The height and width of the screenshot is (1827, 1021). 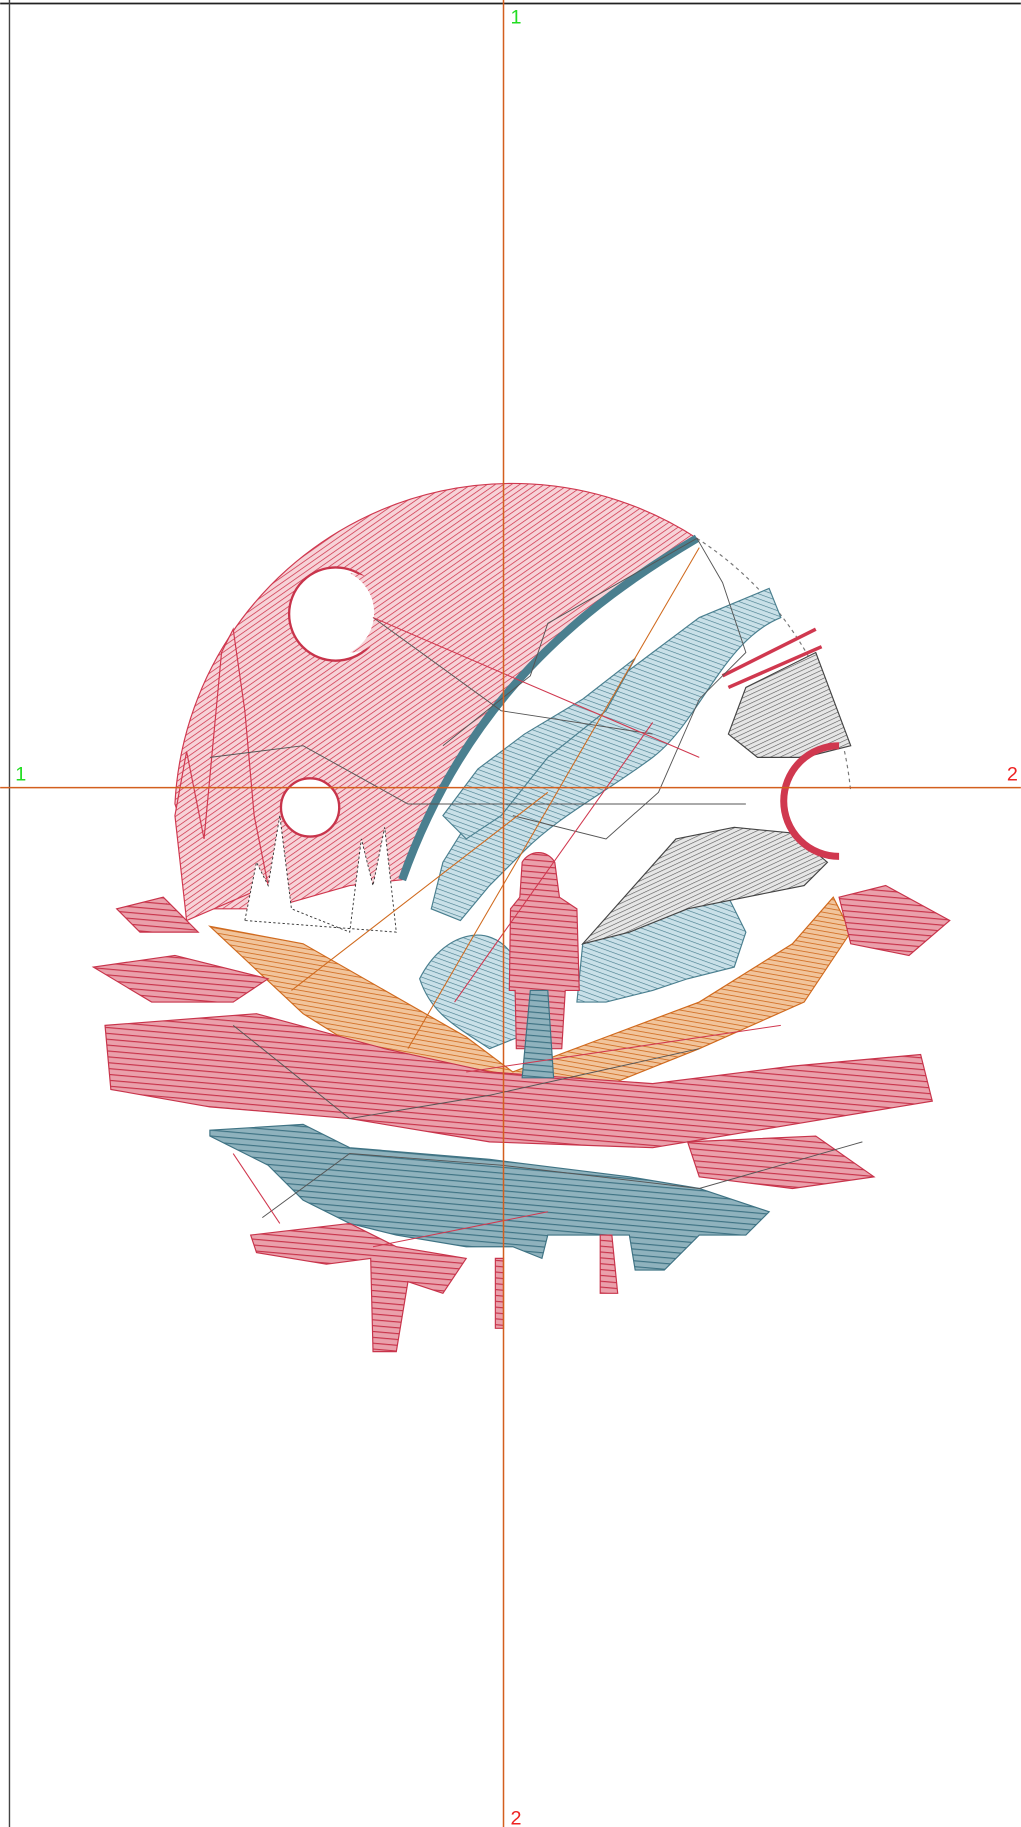 What do you see at coordinates (544, 951) in the screenshot?
I see `astronaut` at bounding box center [544, 951].